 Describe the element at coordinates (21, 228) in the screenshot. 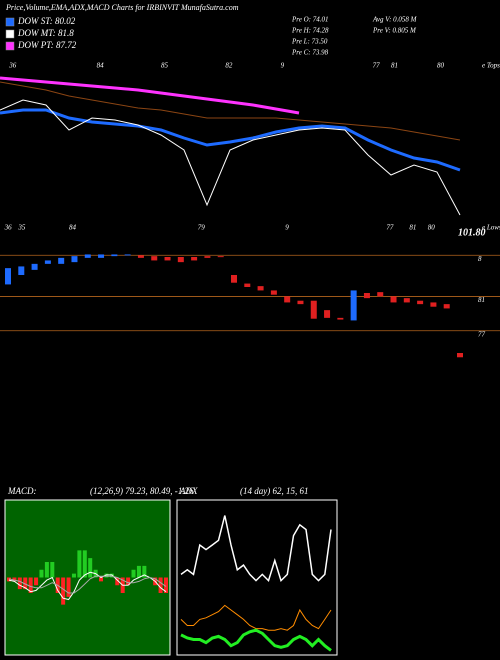

I see `date-label: 35` at that location.